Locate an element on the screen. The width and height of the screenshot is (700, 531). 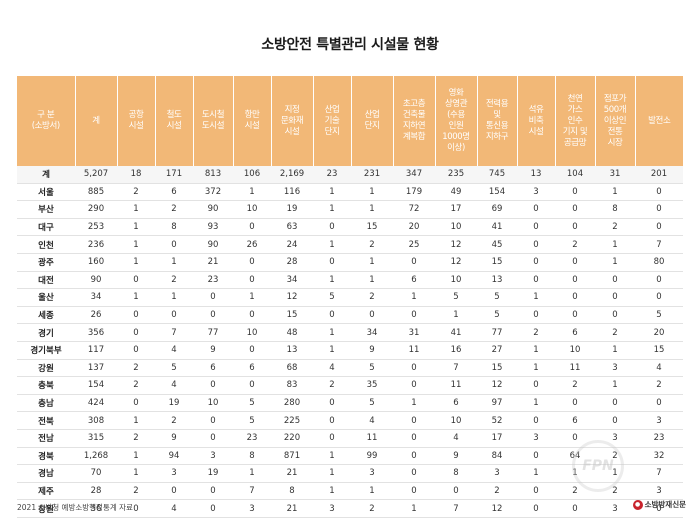
column-header: 도시철 도시설 is located at coordinates (213, 121).